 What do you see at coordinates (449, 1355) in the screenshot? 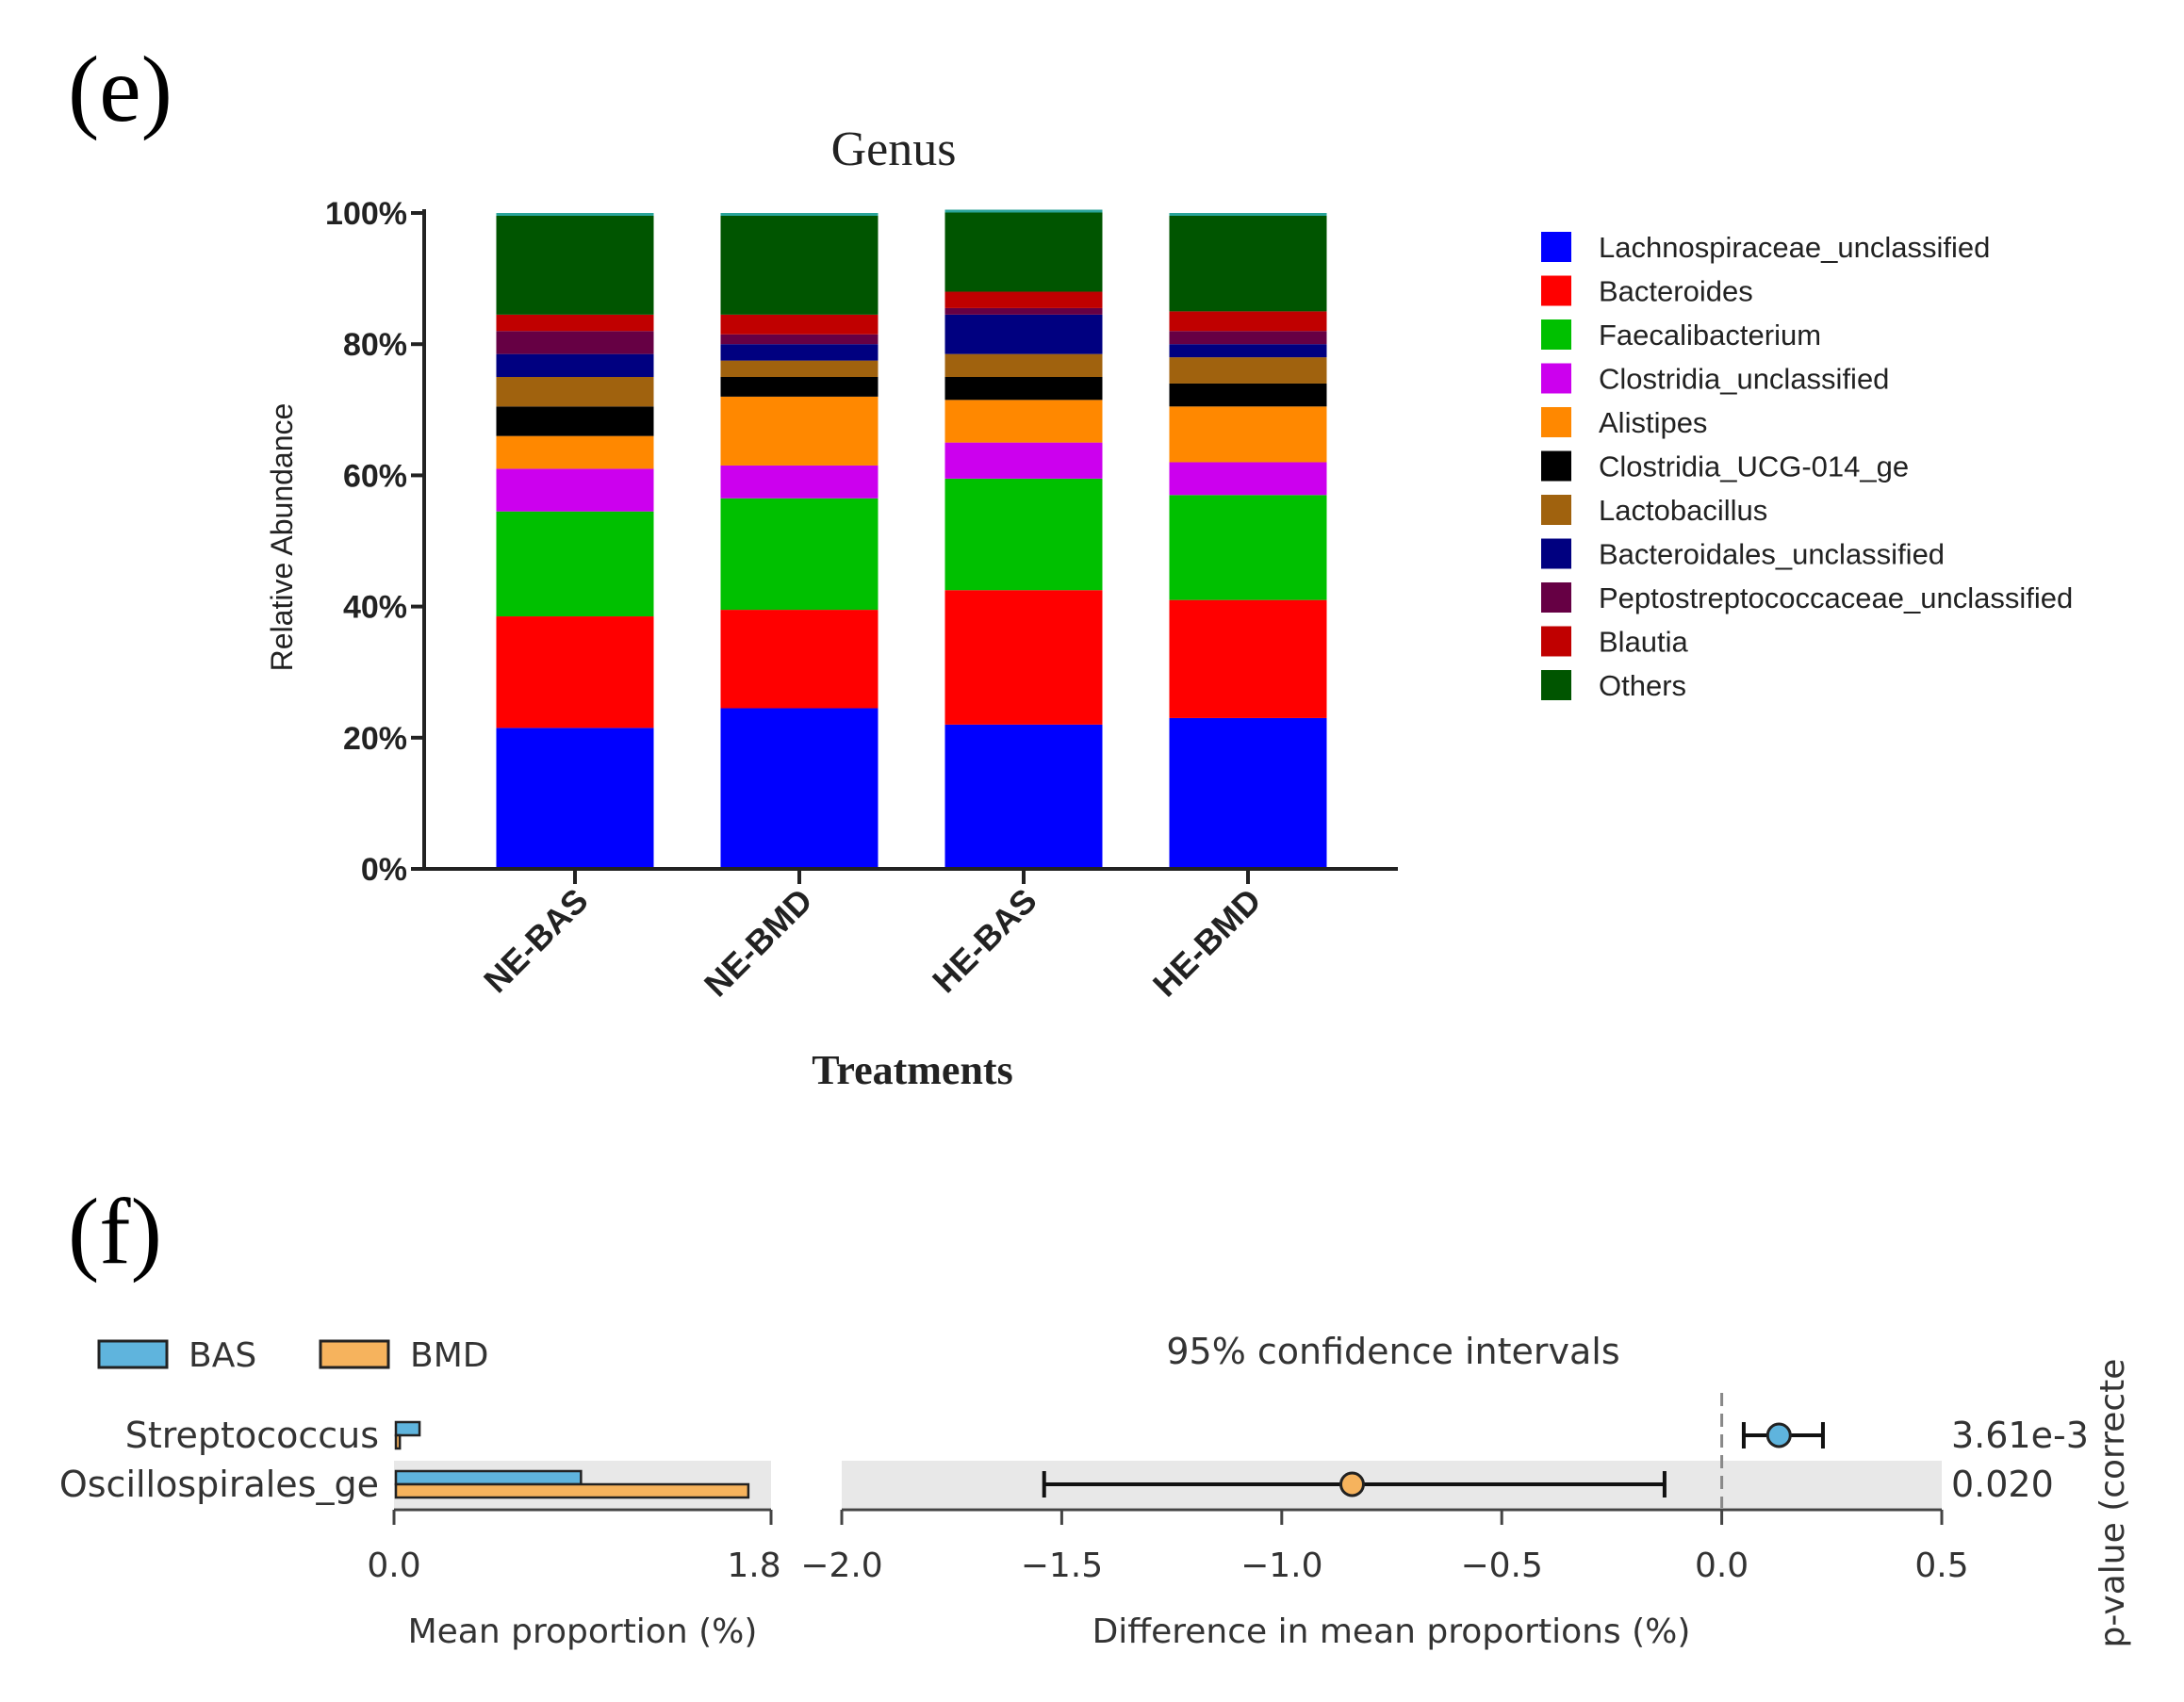
I see `legend-bmd-label: BMD` at bounding box center [449, 1355].